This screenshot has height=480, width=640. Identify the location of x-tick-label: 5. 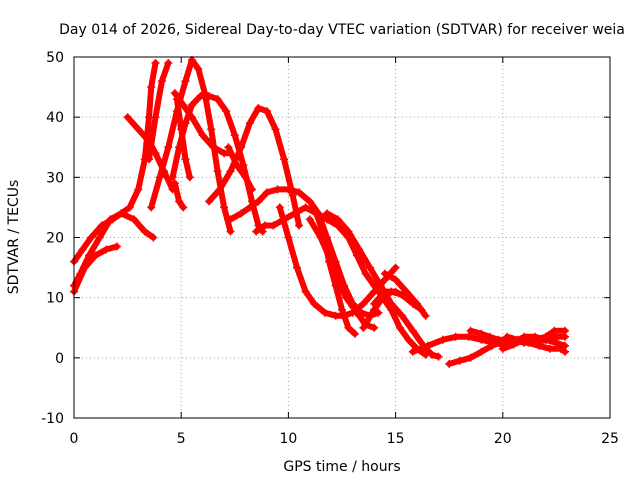
(181, 439).